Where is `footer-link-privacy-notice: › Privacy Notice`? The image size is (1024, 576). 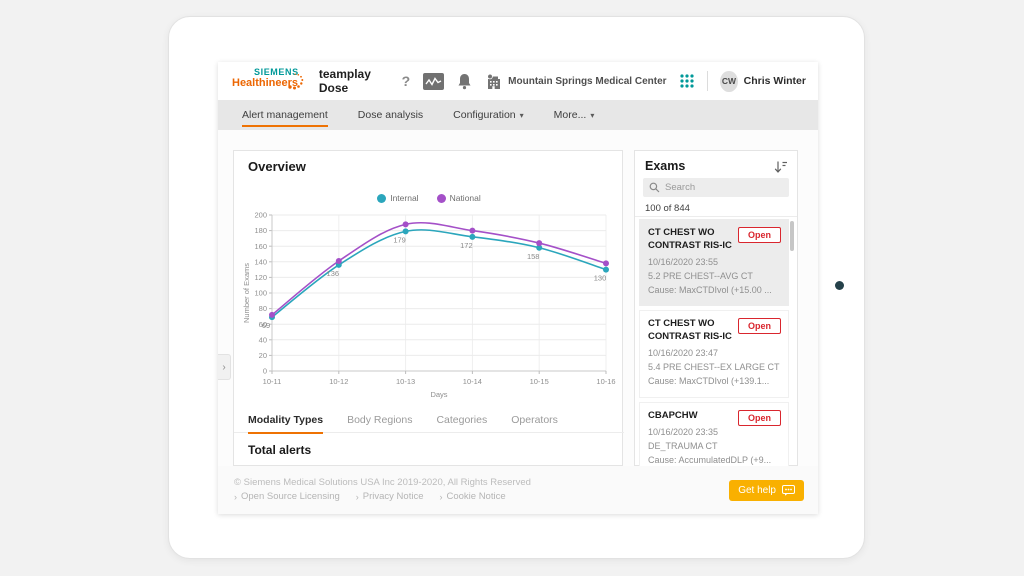 footer-link-privacy-notice: › Privacy Notice is located at coordinates (390, 496).